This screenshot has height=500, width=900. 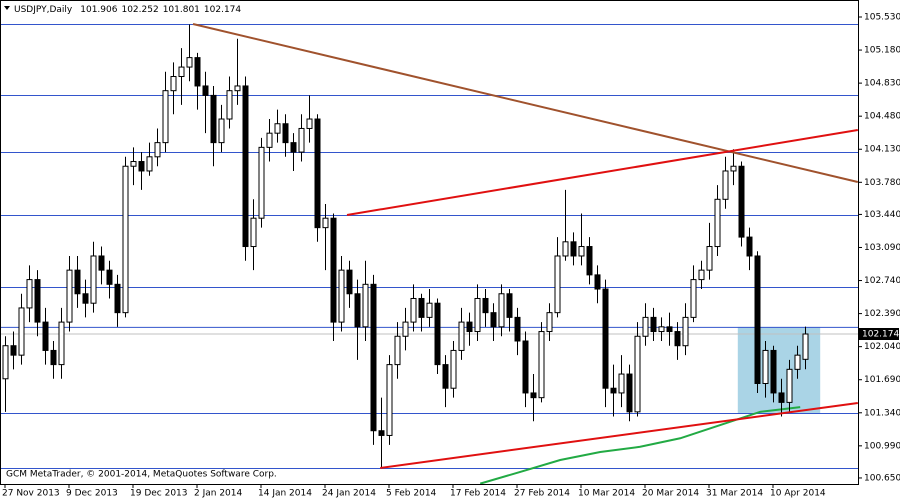 I want to click on open: 101.906, so click(x=98, y=10).